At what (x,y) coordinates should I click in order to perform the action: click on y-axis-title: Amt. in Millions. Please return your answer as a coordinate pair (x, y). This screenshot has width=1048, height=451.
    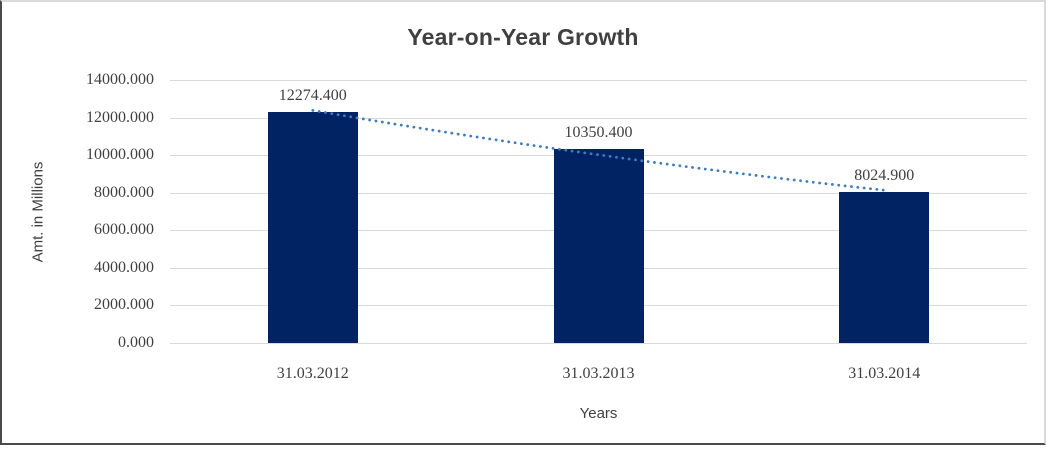
    Looking at the image, I should click on (38, 212).